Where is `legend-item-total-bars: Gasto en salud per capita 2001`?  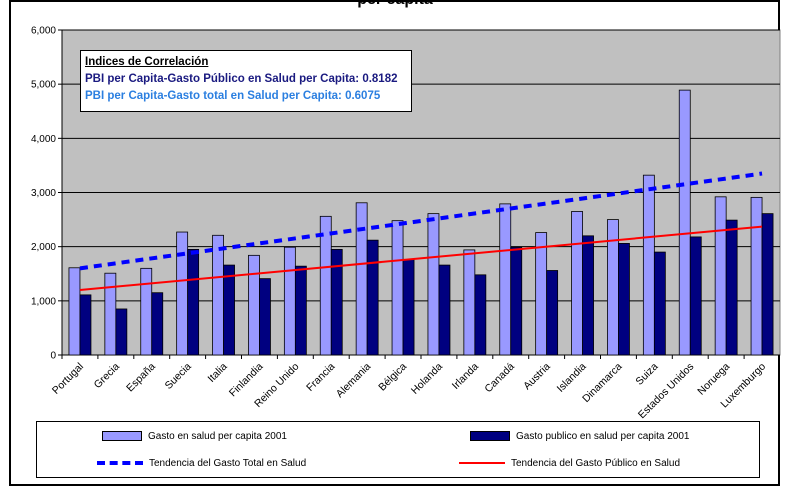
legend-item-total-bars: Gasto en salud per capita 2001 is located at coordinates (194, 436).